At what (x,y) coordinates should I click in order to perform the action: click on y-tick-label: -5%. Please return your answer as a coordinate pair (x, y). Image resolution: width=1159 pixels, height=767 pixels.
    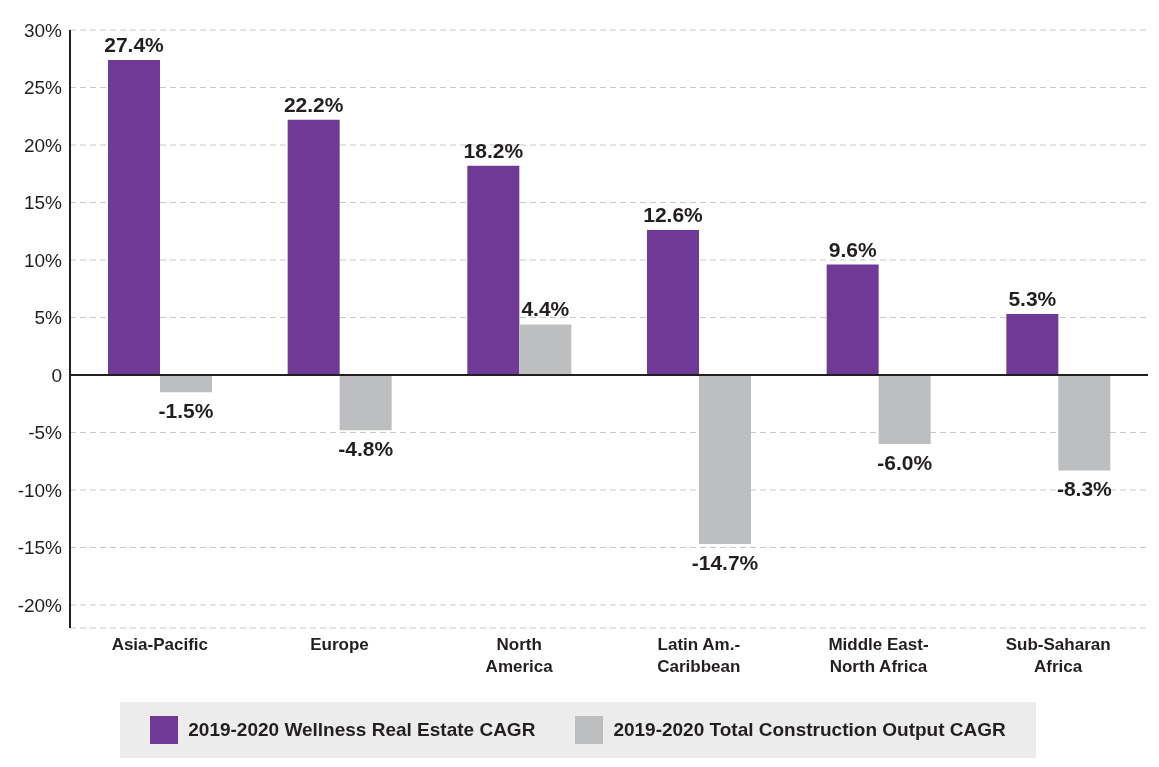
    Looking at the image, I should click on (45, 433).